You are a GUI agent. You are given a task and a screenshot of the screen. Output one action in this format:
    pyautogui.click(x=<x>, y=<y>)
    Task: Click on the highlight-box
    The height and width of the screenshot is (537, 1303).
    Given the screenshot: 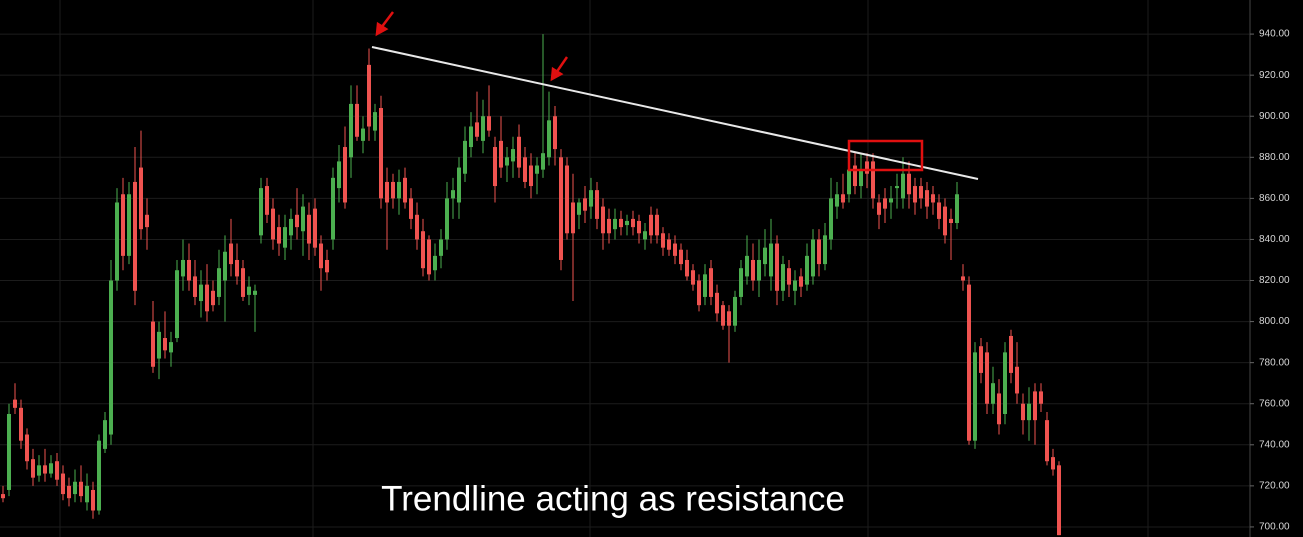 What is the action you would take?
    pyautogui.click(x=885, y=155)
    